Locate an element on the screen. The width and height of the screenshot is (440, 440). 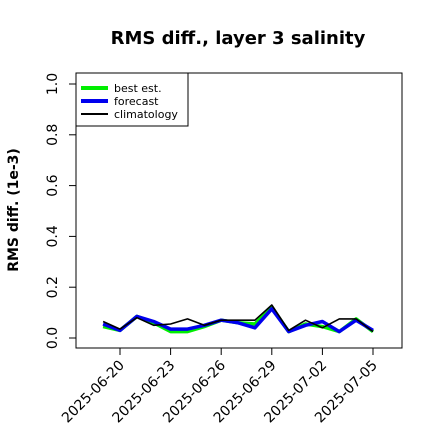
y-tick-label: 0.4 is located at coordinates (53, 236).